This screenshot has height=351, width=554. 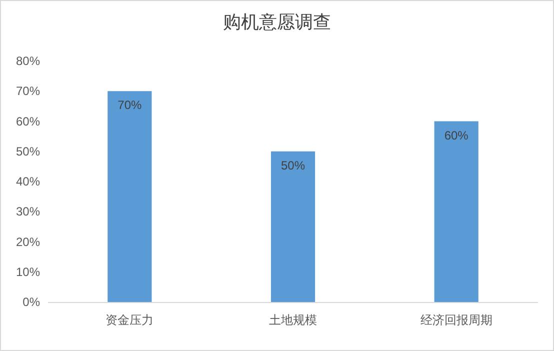 What do you see at coordinates (28, 61) in the screenshot?
I see `y-tick-label: 80%` at bounding box center [28, 61].